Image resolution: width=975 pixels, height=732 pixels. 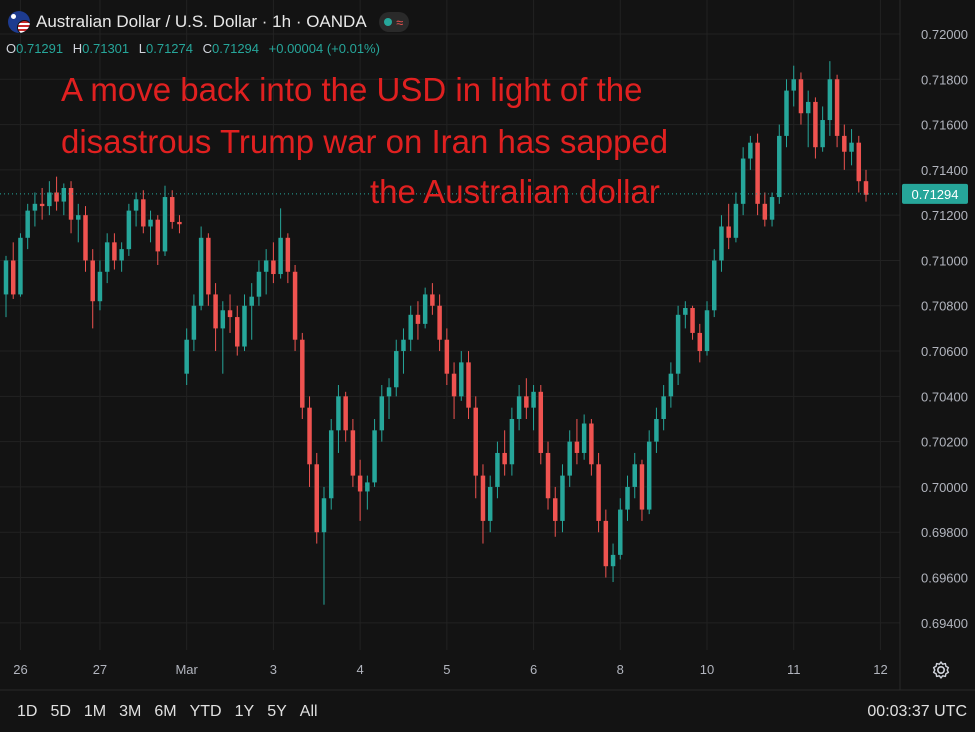 I want to click on timeframe-selector: 1D 5D 1M 3M 6M YTD 1Y 5Y All, so click(x=174, y=712).